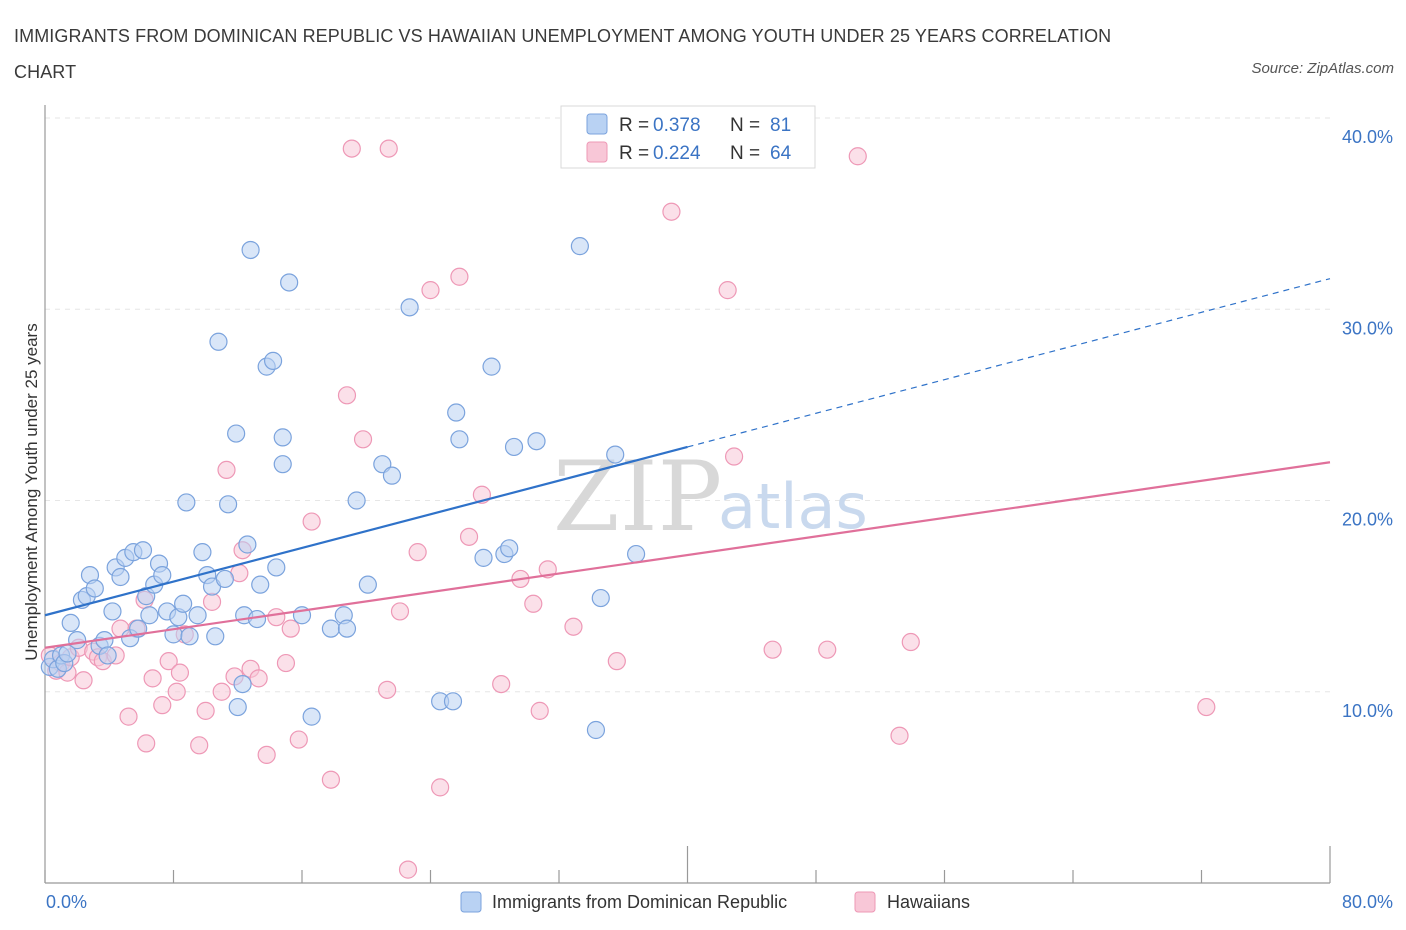 The height and width of the screenshot is (930, 1406). I want to click on y-axis-title: Unemployment Among Youth under 25 years, so click(31, 491).